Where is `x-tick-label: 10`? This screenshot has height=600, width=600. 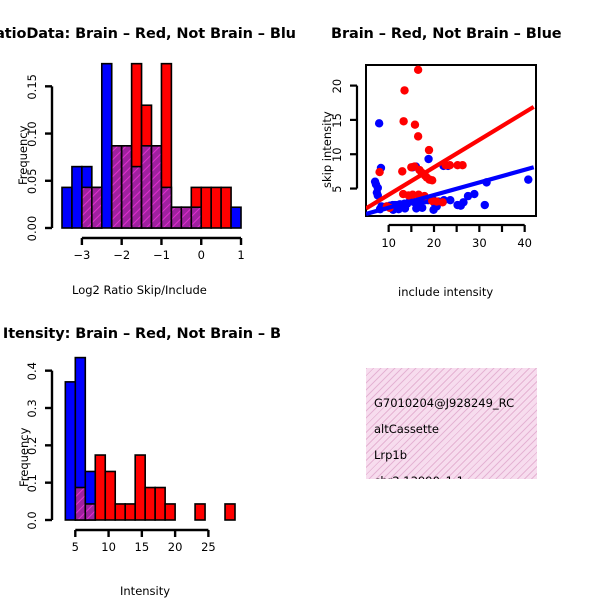 x-tick-label: 10 is located at coordinates (108, 547).